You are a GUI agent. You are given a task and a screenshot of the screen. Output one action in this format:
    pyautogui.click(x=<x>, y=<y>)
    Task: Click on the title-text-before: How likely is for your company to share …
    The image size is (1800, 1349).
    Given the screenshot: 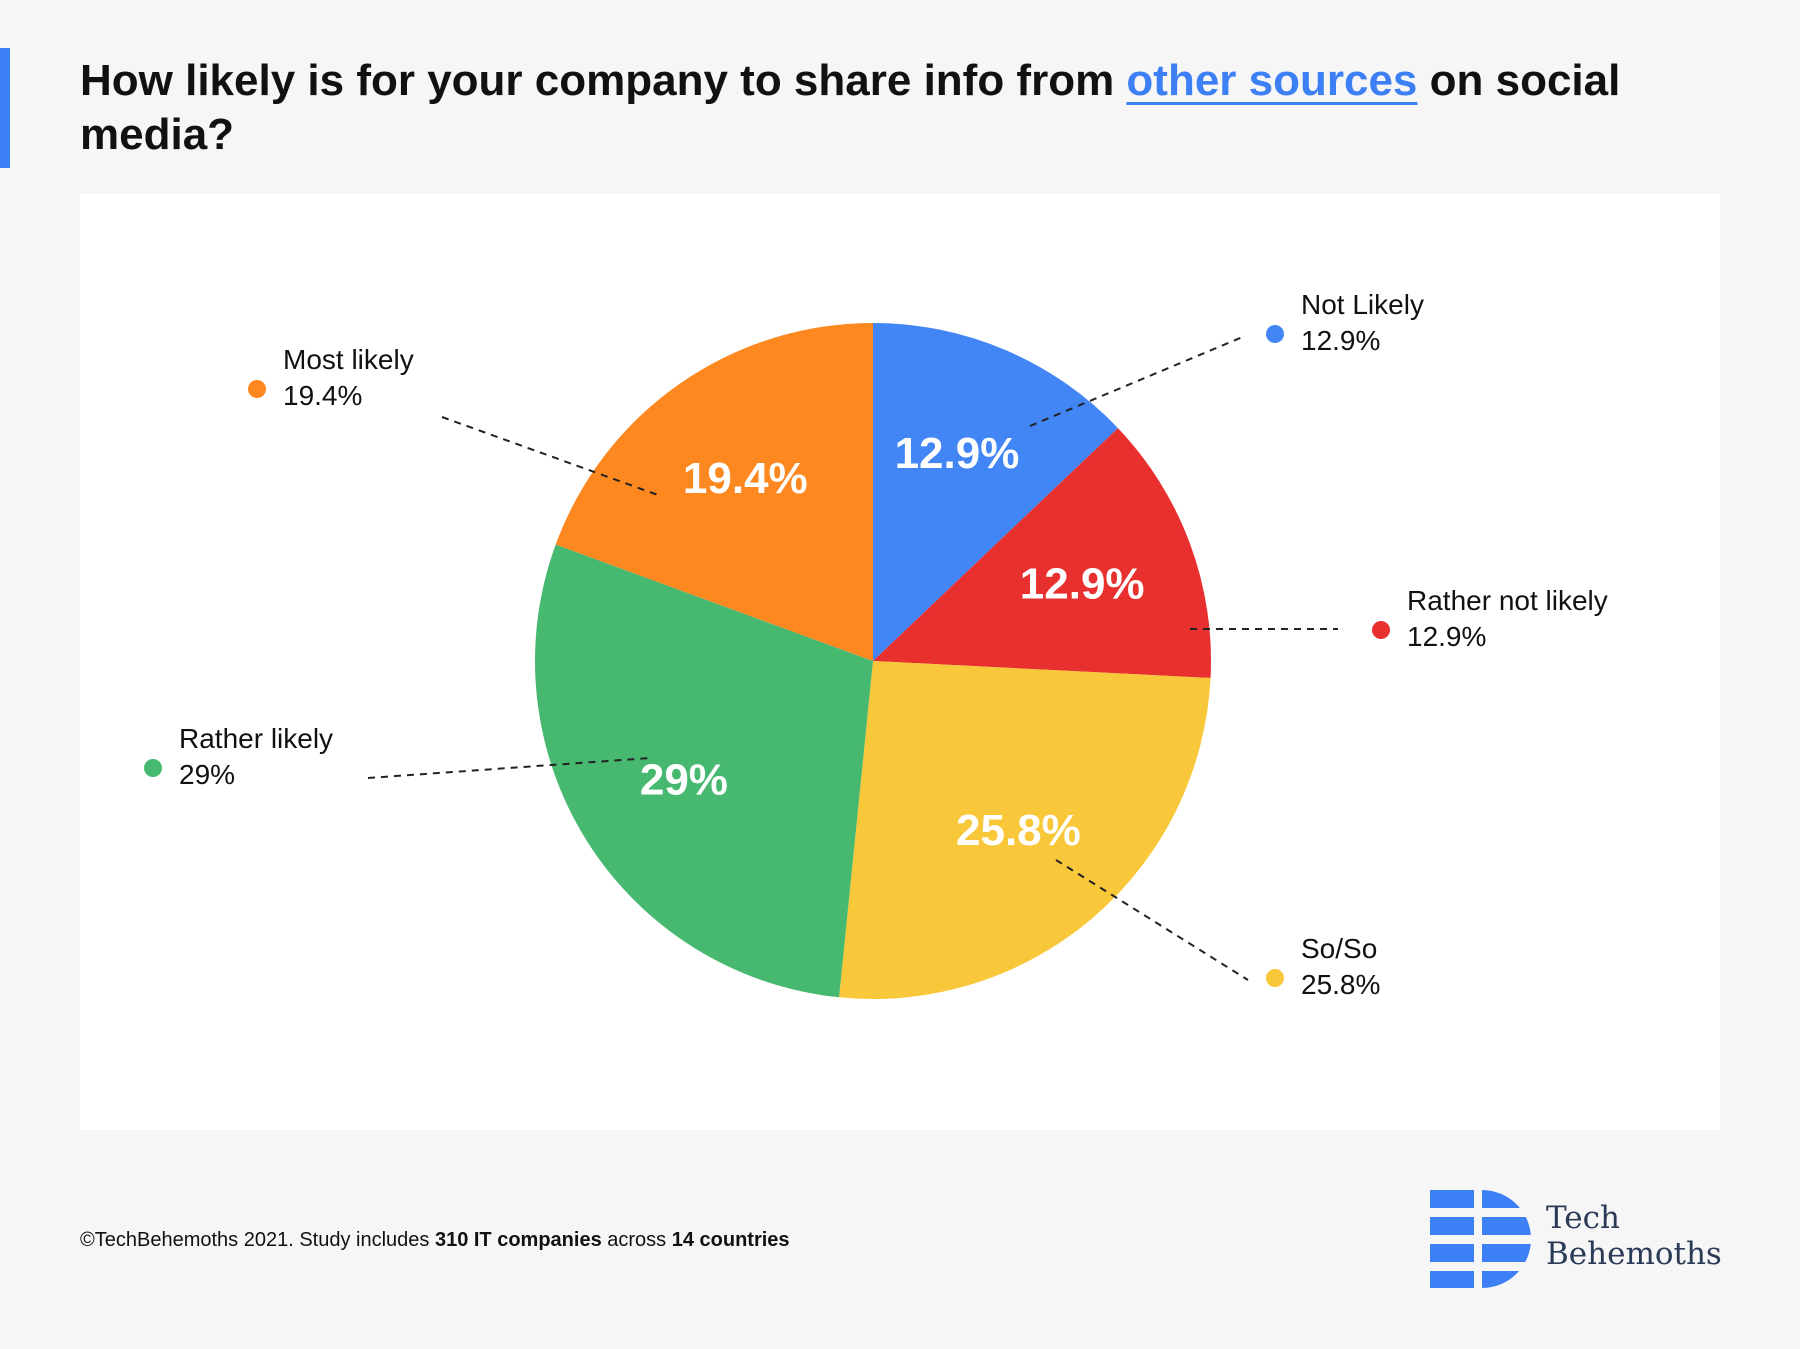 What is the action you would take?
    pyautogui.click(x=603, y=80)
    